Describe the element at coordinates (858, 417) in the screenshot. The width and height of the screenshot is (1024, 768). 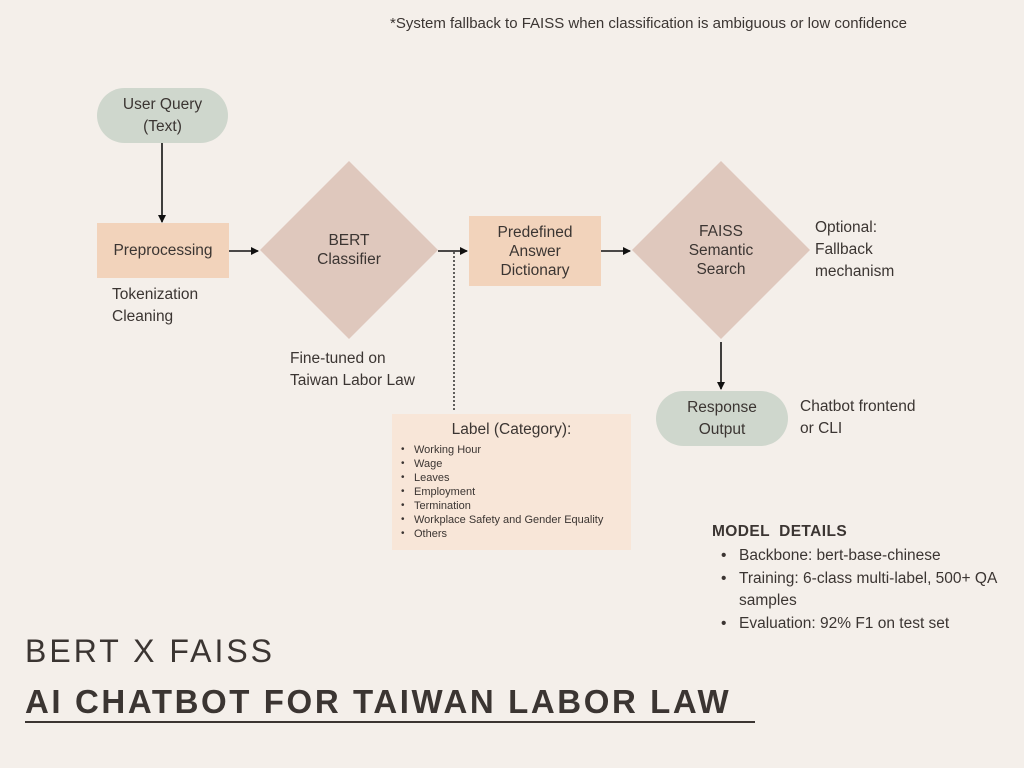
I see `response-annotation: Chatbot frontend or CLI` at that location.